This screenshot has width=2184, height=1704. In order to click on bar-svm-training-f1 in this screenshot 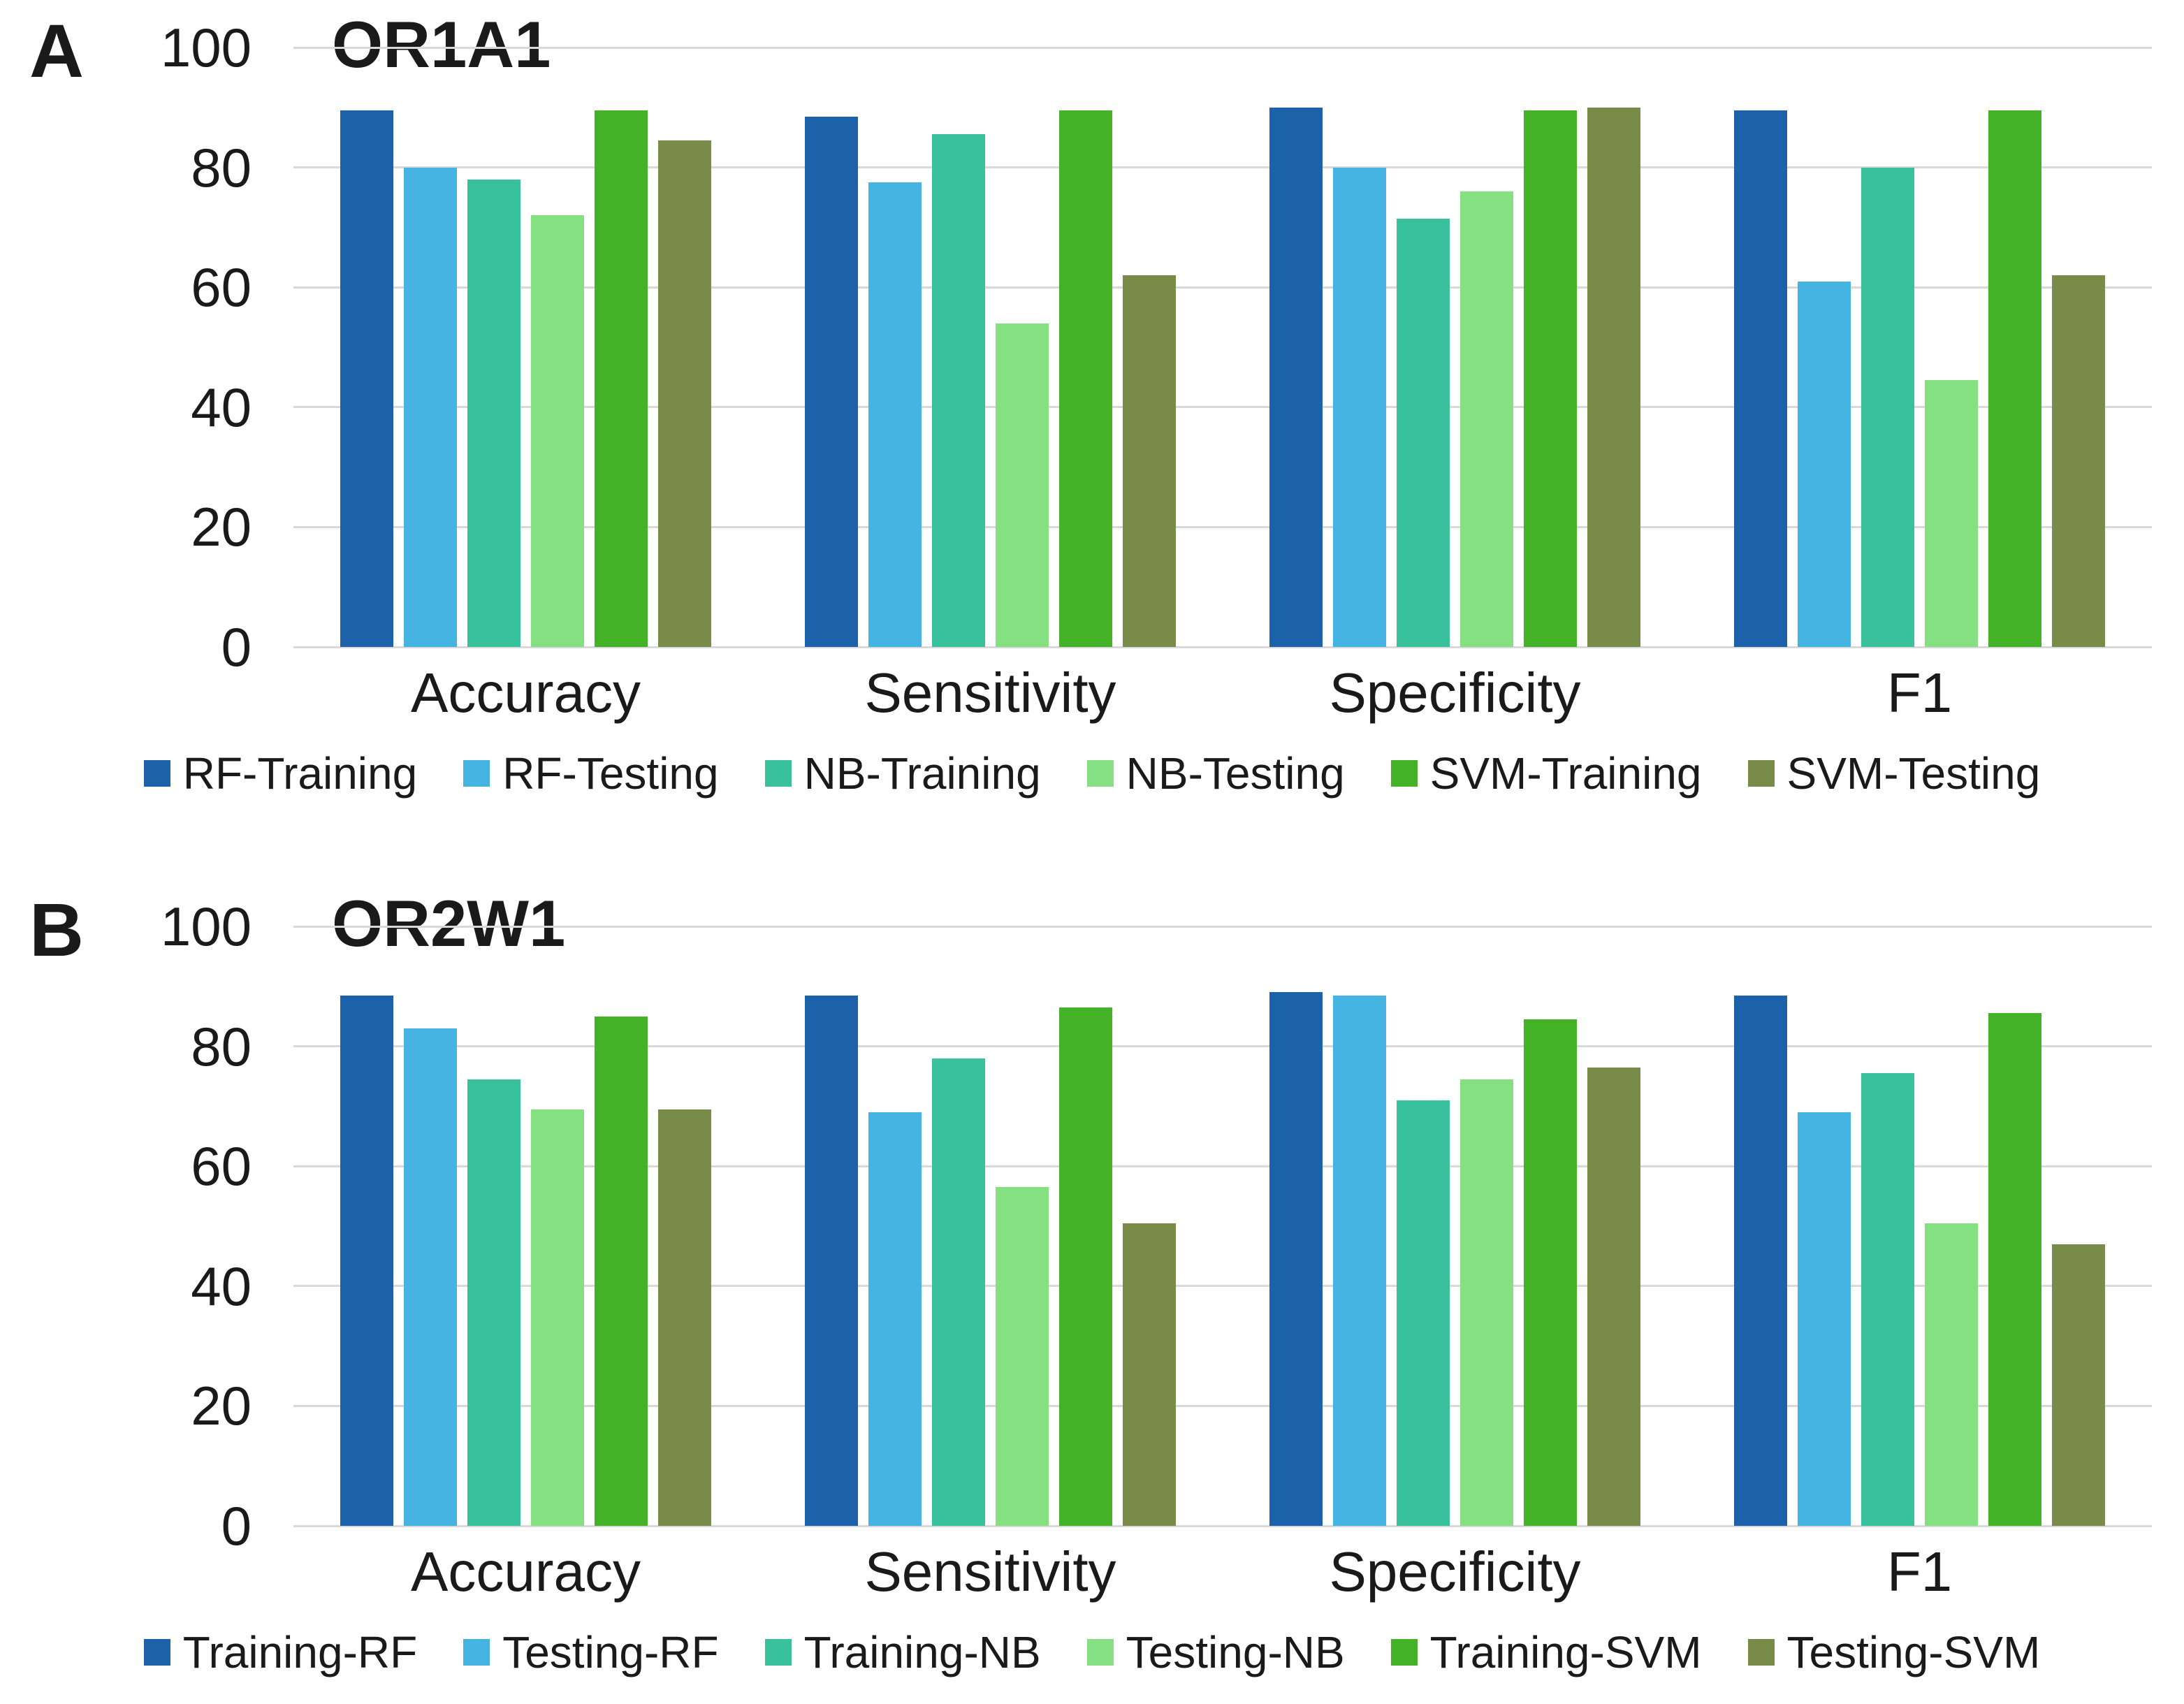, I will do `click(2014, 378)`.